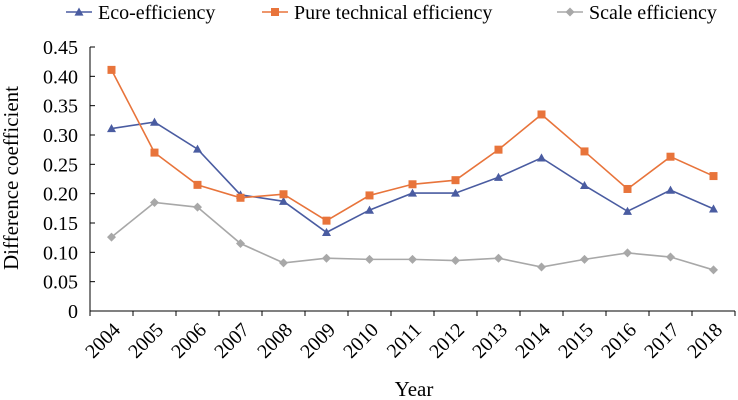 The image size is (738, 400). I want to click on x-tick-label: 2012, so click(447, 341).